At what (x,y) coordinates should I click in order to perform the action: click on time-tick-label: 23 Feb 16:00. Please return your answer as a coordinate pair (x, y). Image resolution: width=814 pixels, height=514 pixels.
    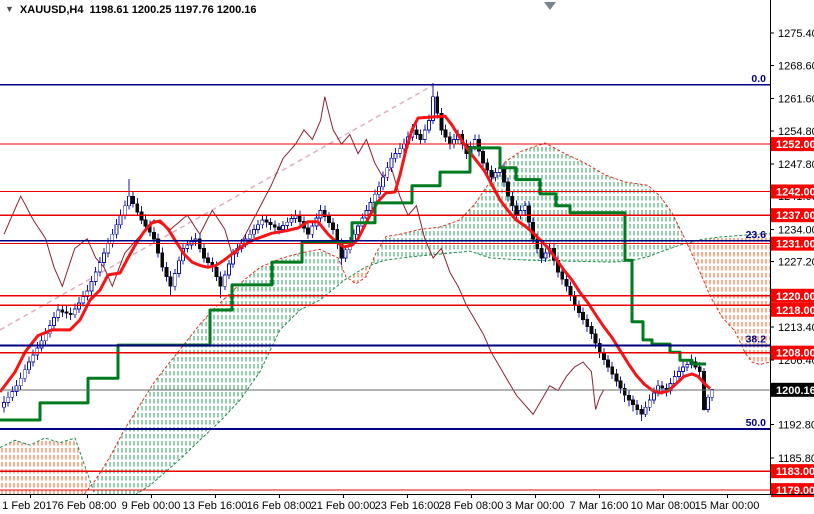
    Looking at the image, I should click on (407, 506).